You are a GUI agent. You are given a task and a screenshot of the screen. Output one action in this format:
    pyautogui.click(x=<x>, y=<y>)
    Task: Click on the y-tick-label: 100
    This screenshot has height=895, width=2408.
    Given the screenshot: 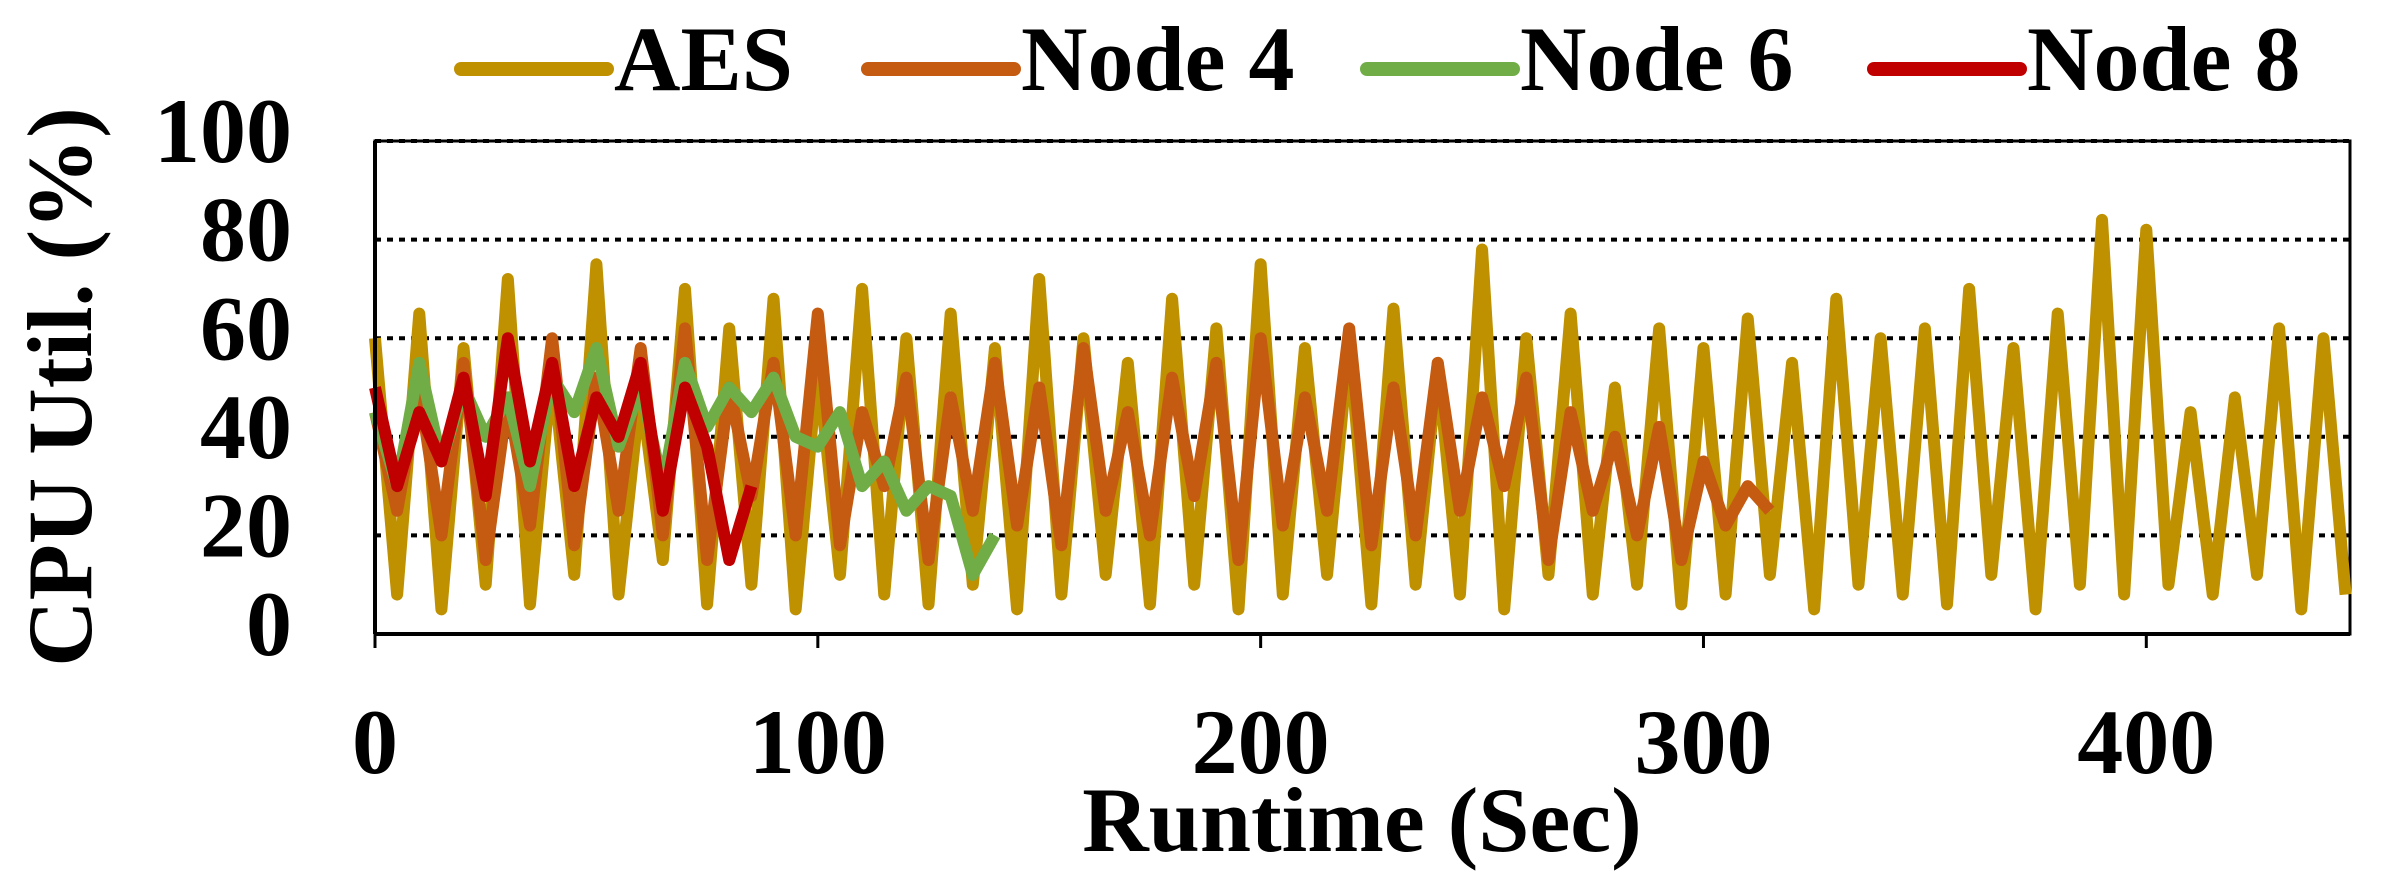 What is the action you would take?
    pyautogui.click(x=223, y=131)
    